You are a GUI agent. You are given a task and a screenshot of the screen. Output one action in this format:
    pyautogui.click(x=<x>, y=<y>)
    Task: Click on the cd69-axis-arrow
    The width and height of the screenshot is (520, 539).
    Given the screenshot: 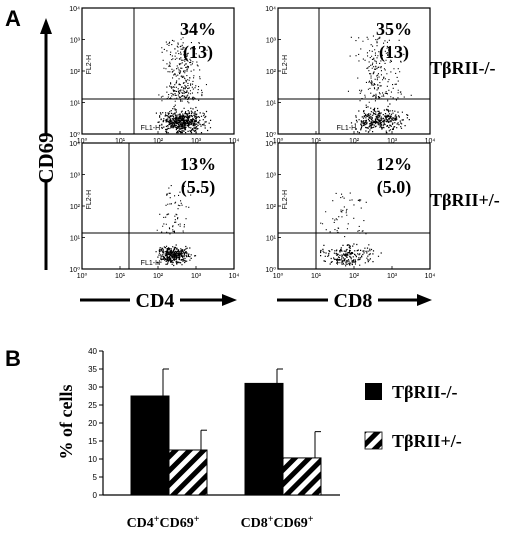 What is the action you would take?
    pyautogui.click(x=46, y=144)
    